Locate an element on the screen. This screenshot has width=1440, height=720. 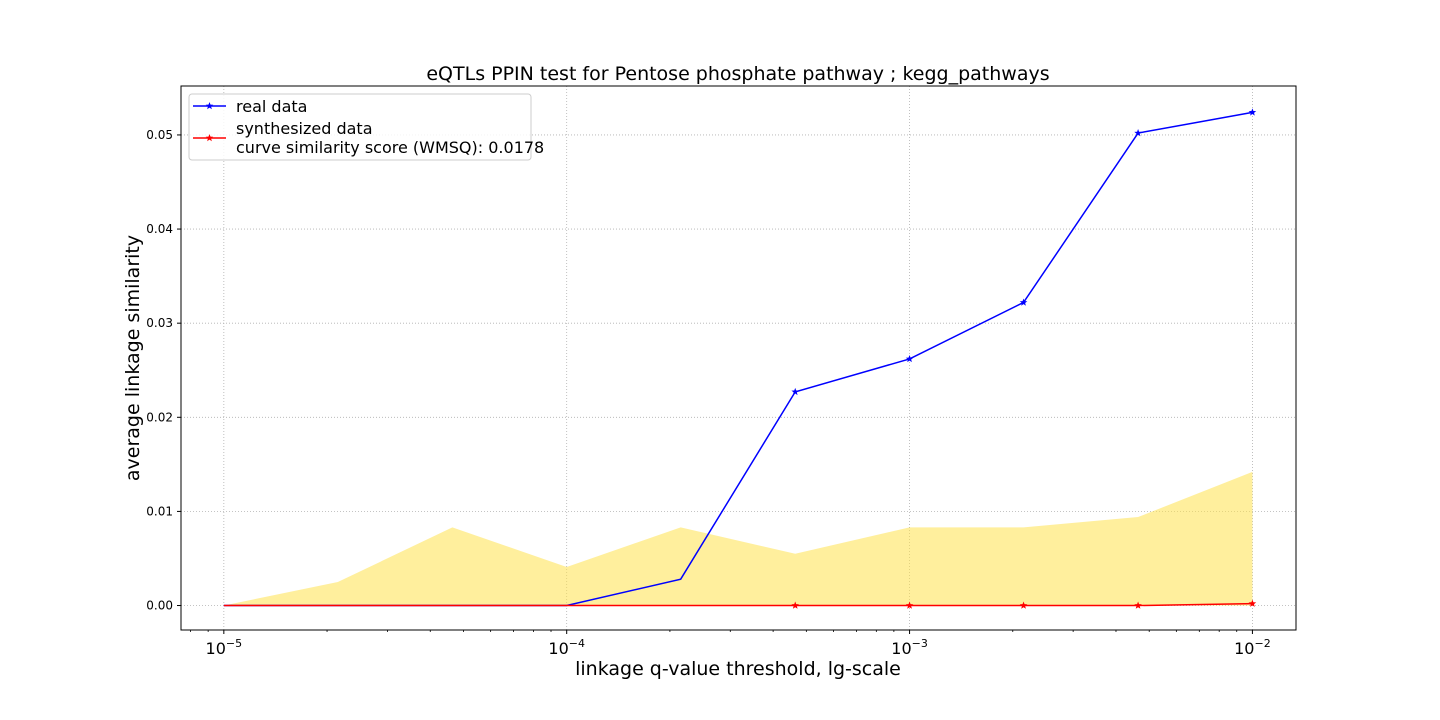
y-tick-label: 0.03 is located at coordinates (159, 323).